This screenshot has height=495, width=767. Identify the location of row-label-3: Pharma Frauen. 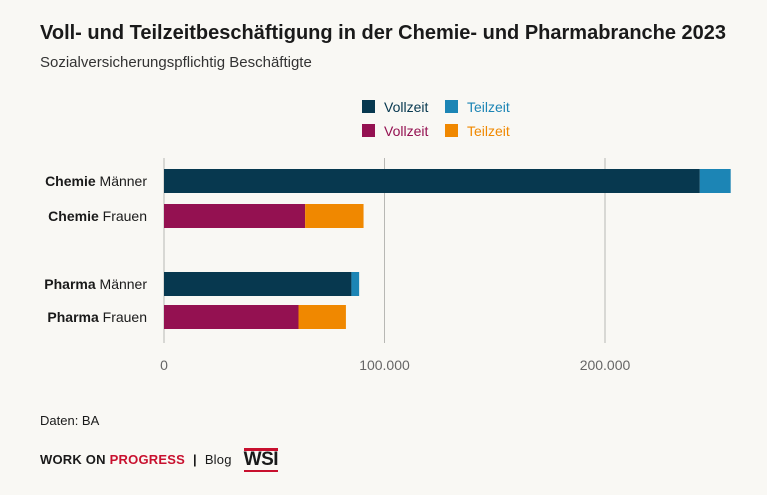
(97, 317).